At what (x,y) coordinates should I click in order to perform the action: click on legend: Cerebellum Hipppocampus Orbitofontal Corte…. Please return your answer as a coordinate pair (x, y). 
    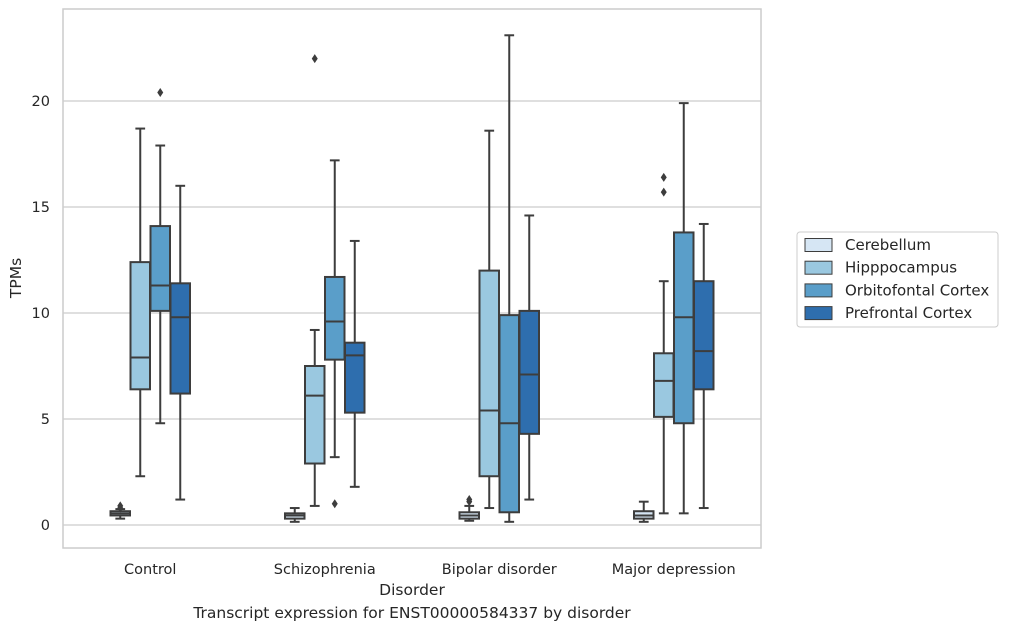
    Looking at the image, I should click on (897, 279).